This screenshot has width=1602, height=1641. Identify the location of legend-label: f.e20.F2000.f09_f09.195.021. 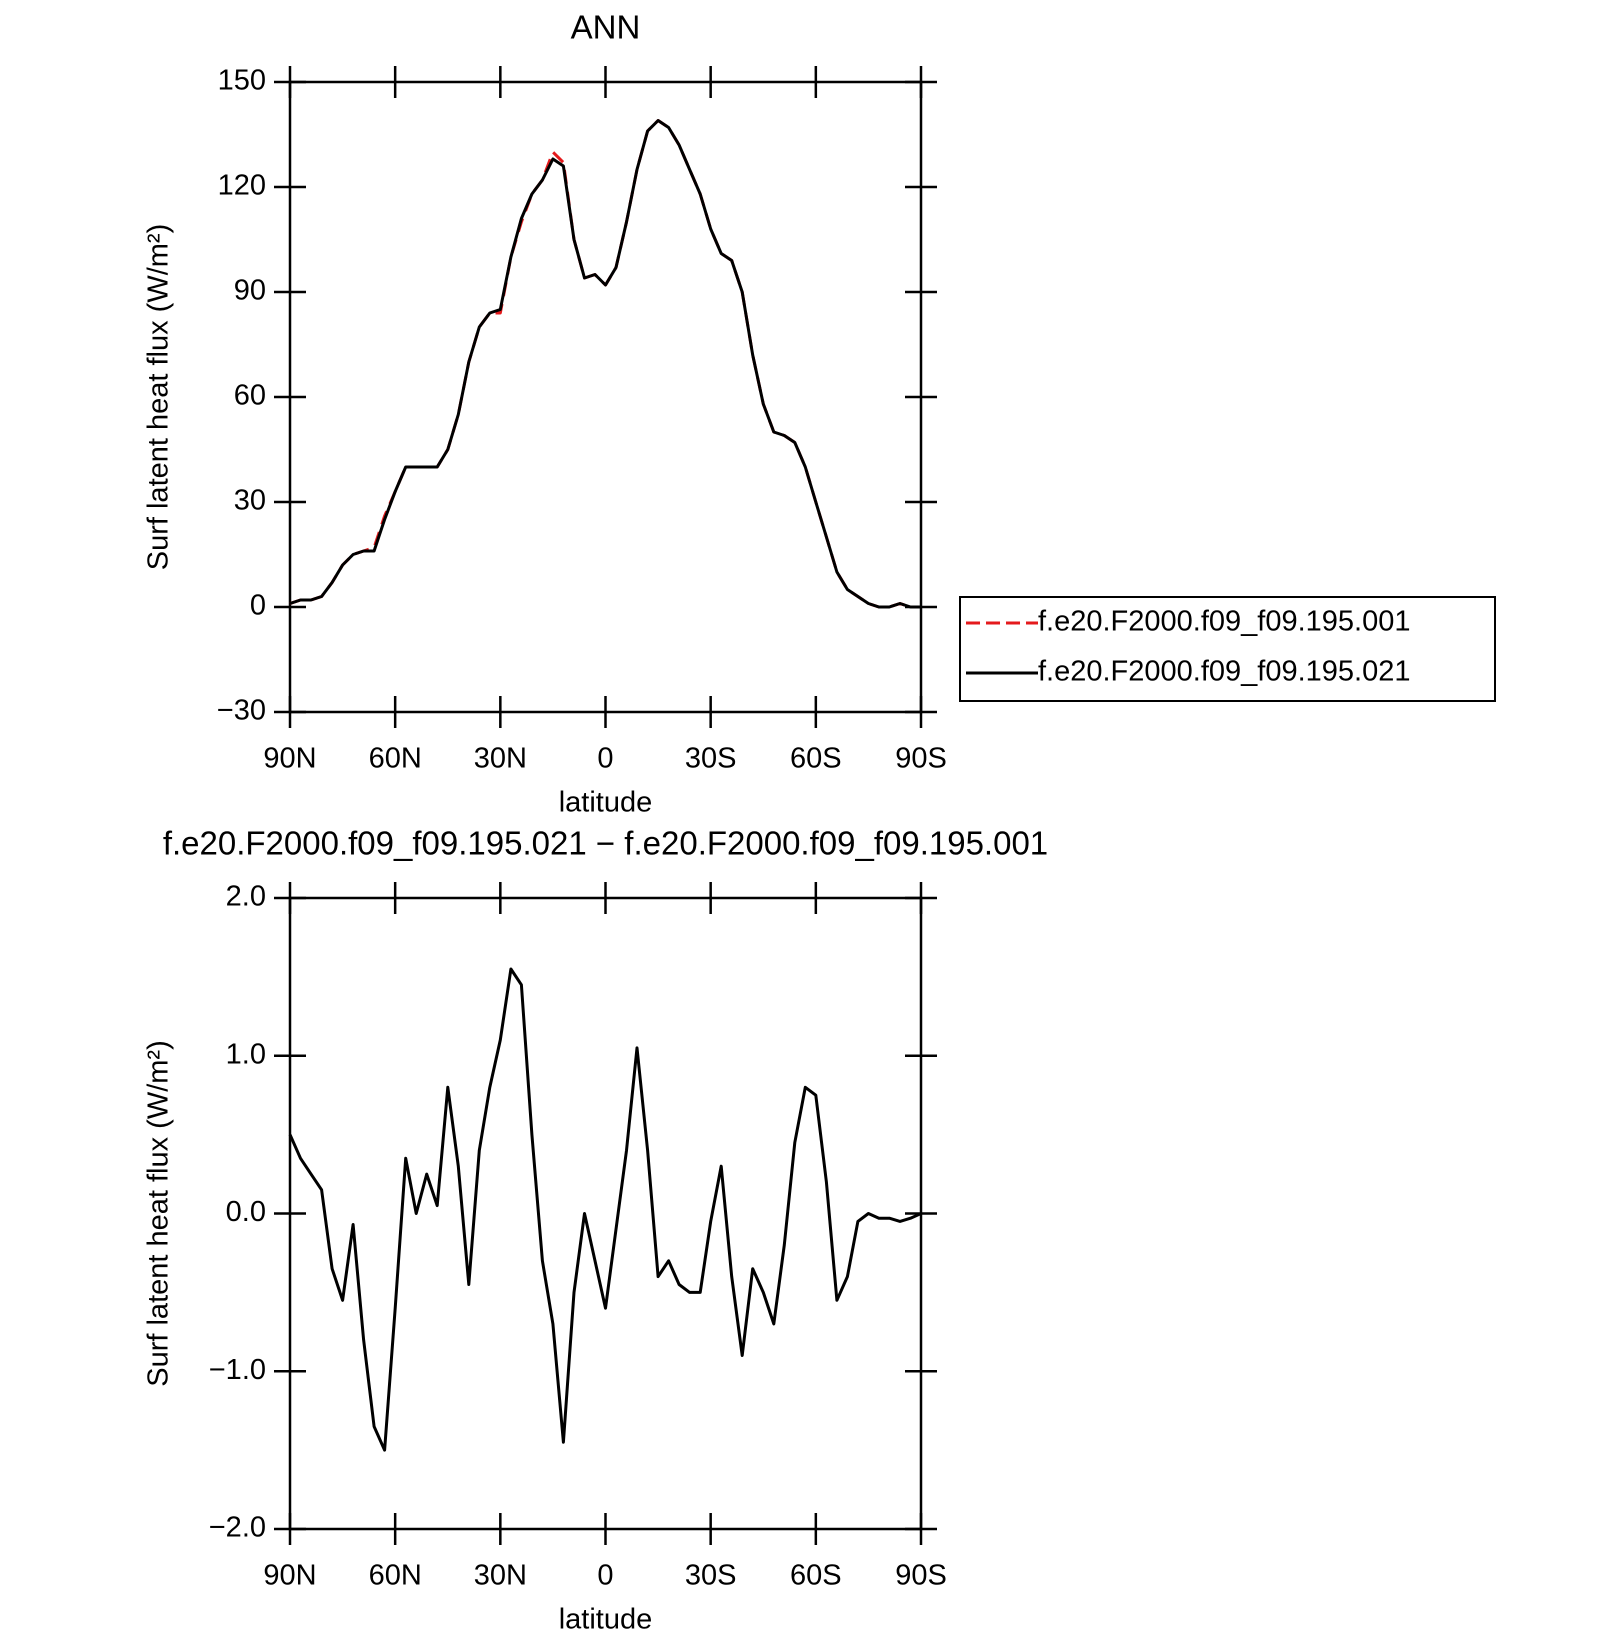
(1224, 672).